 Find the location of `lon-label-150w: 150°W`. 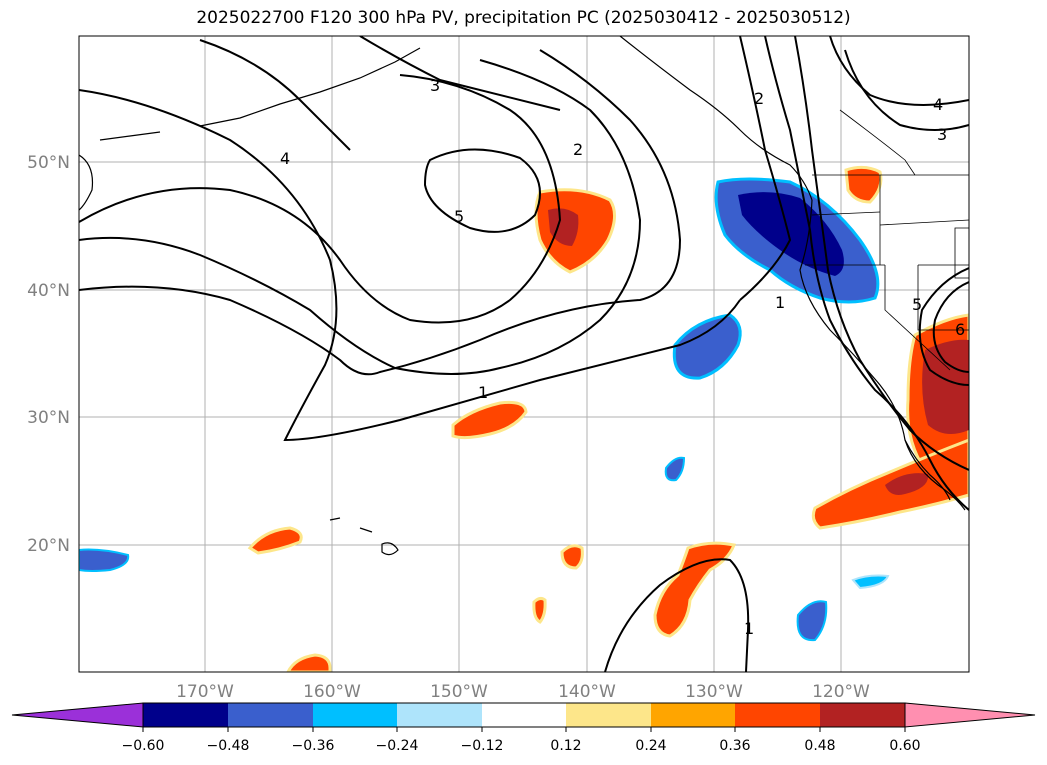

lon-label-150w: 150°W is located at coordinates (459, 692).